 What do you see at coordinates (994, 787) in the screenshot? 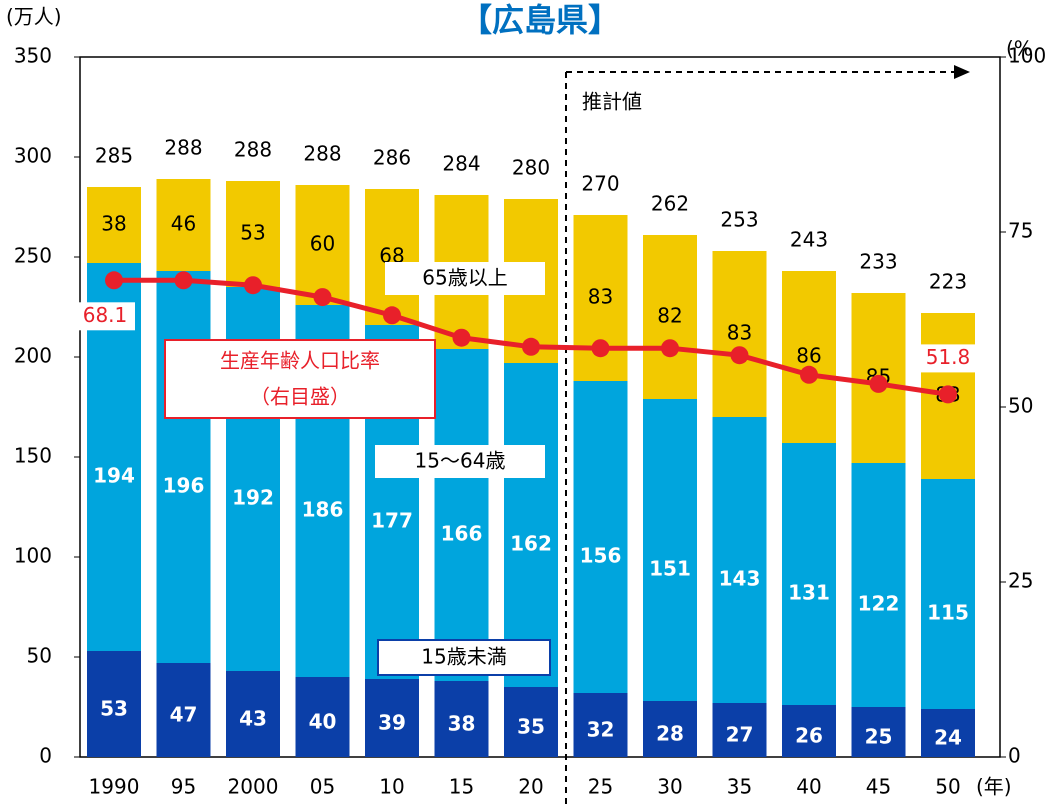
I see `x-unit: (年)` at bounding box center [994, 787].